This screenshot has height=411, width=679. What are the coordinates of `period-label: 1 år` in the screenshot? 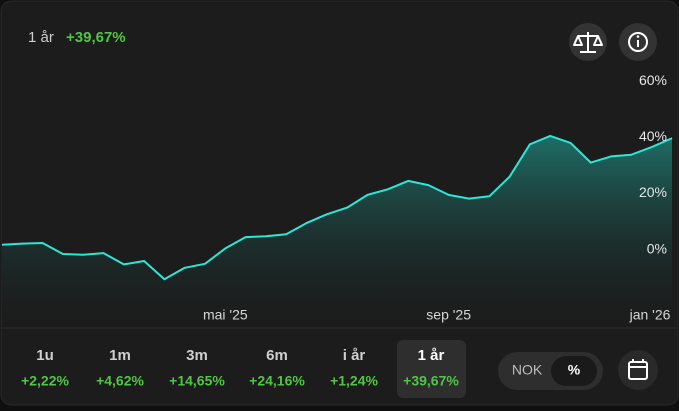 It's located at (431, 355).